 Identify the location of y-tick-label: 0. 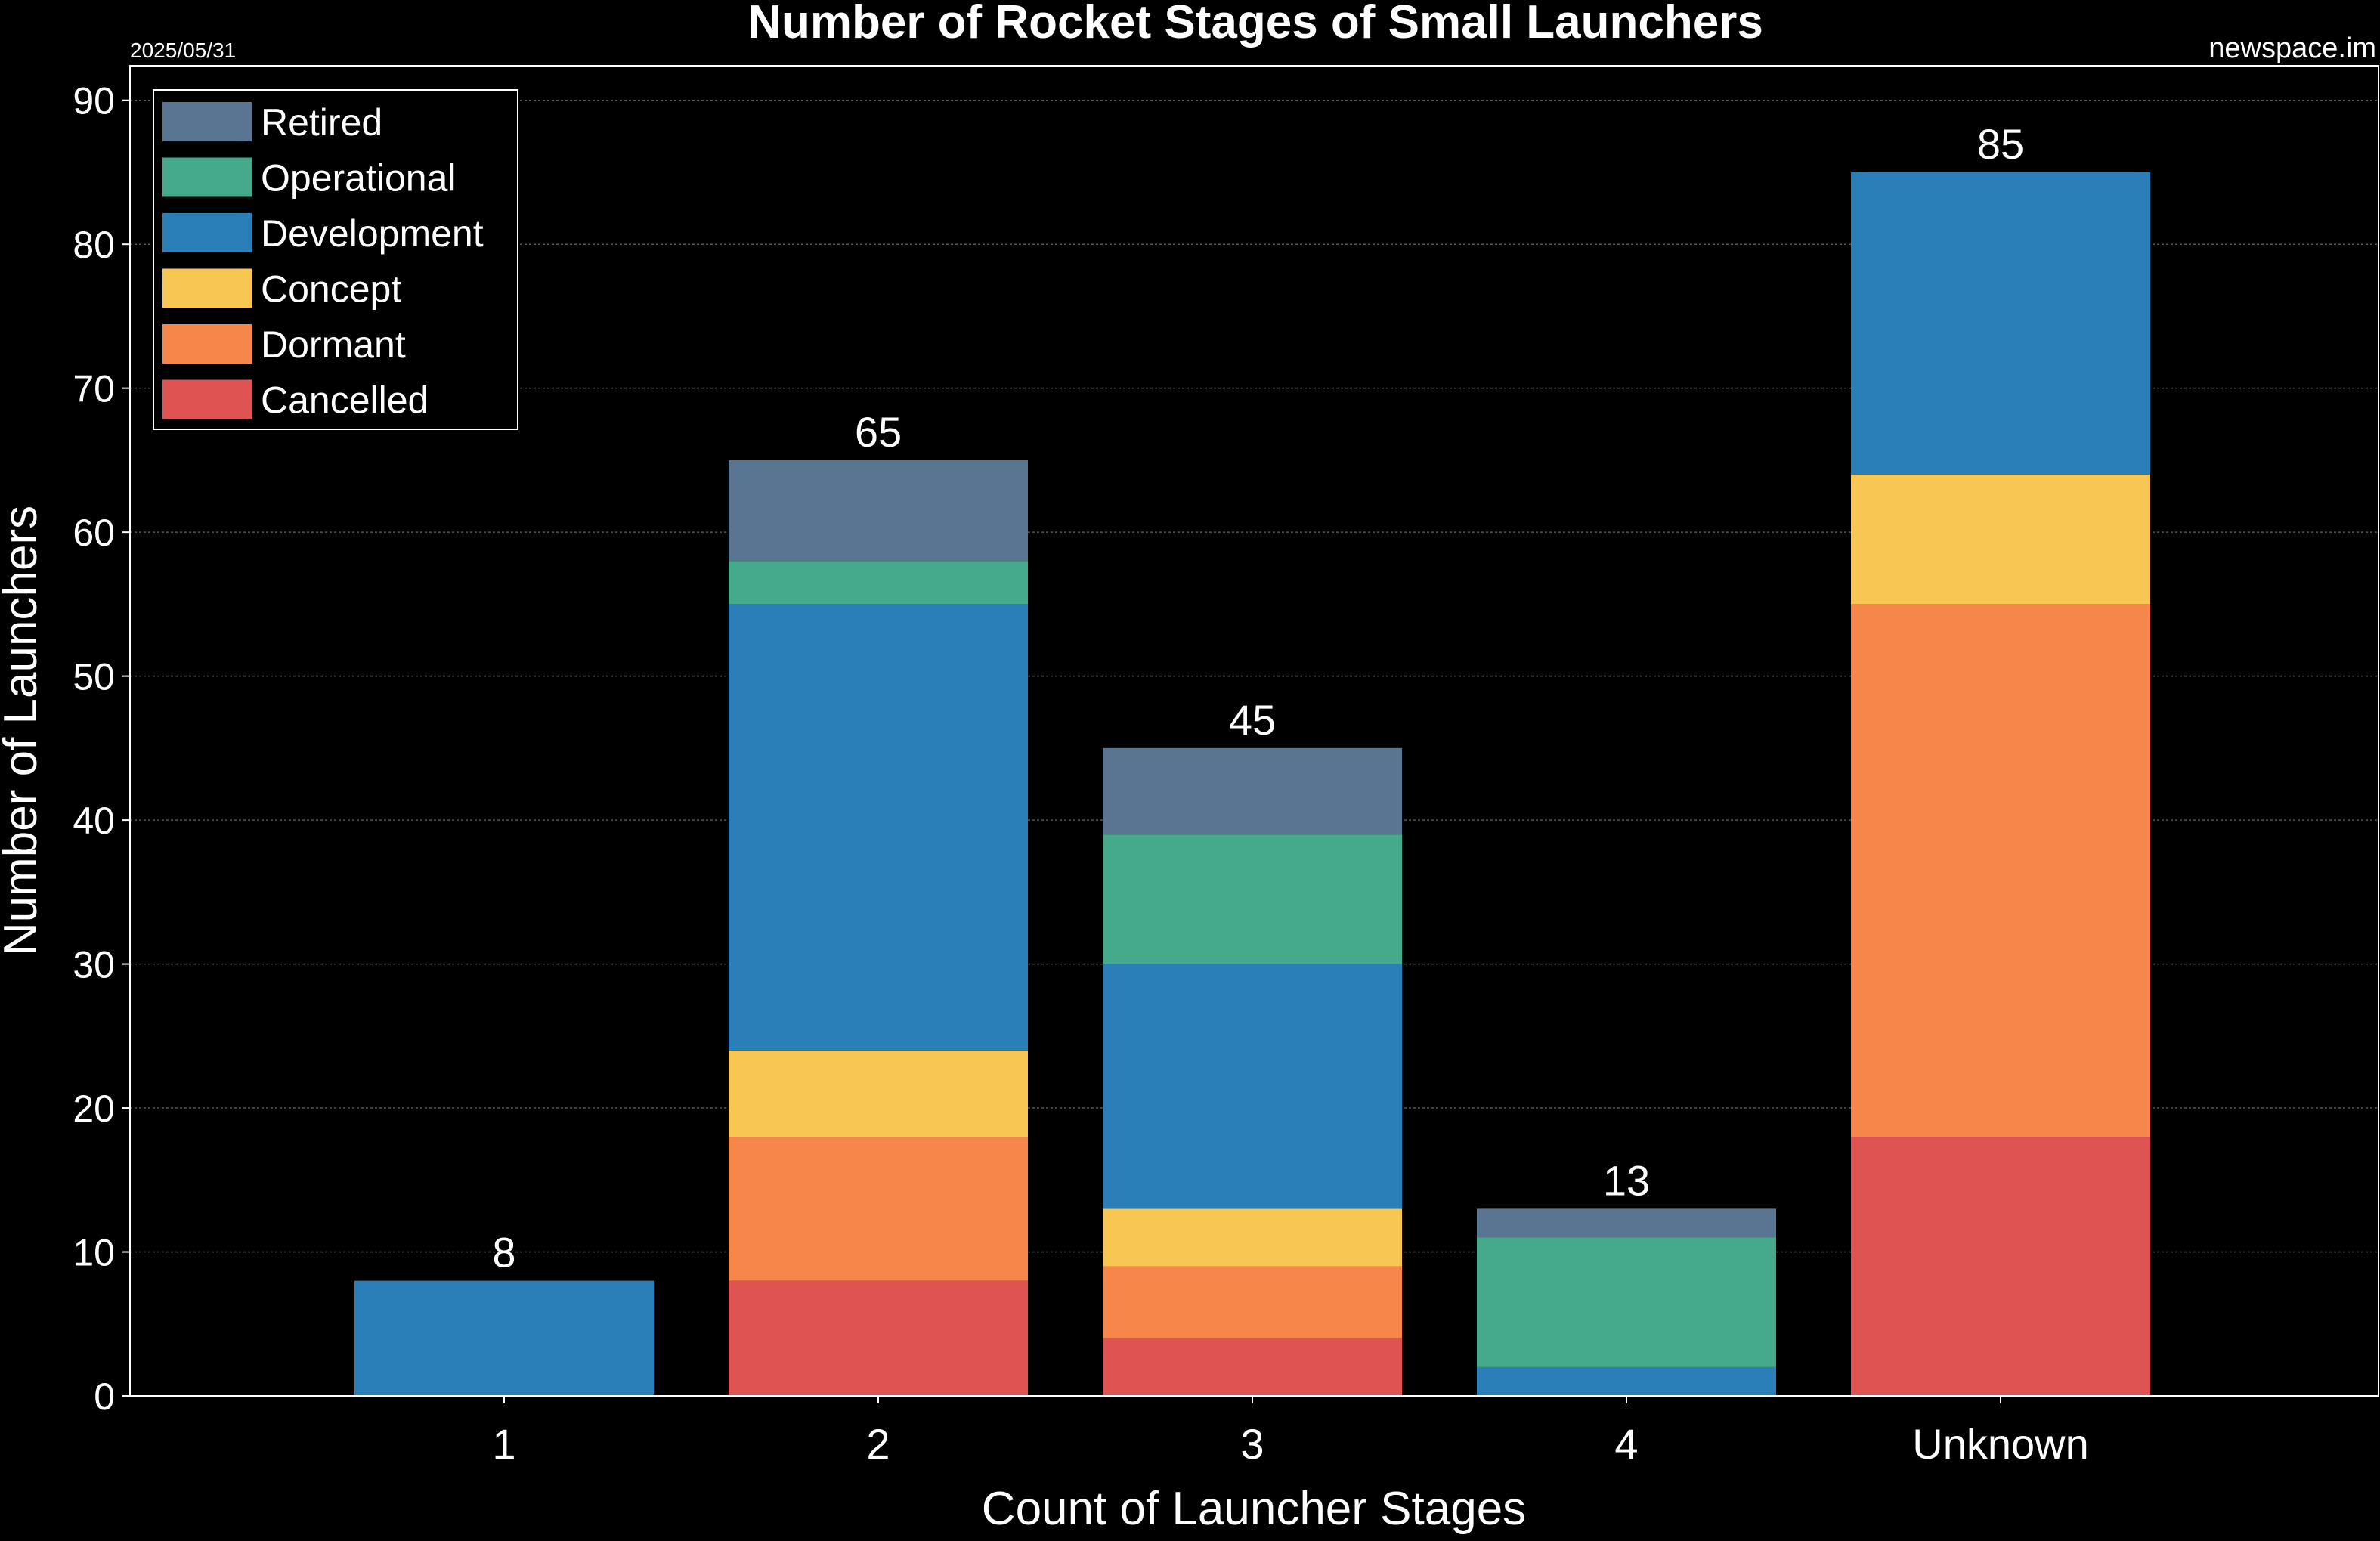
(104, 1396).